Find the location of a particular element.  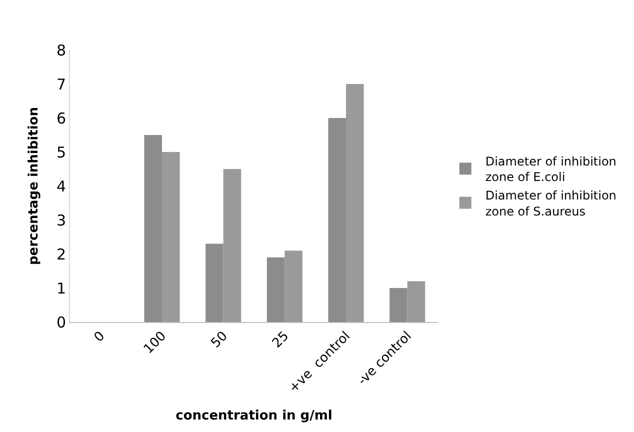

x-tick-label: 100 is located at coordinates (155, 343).